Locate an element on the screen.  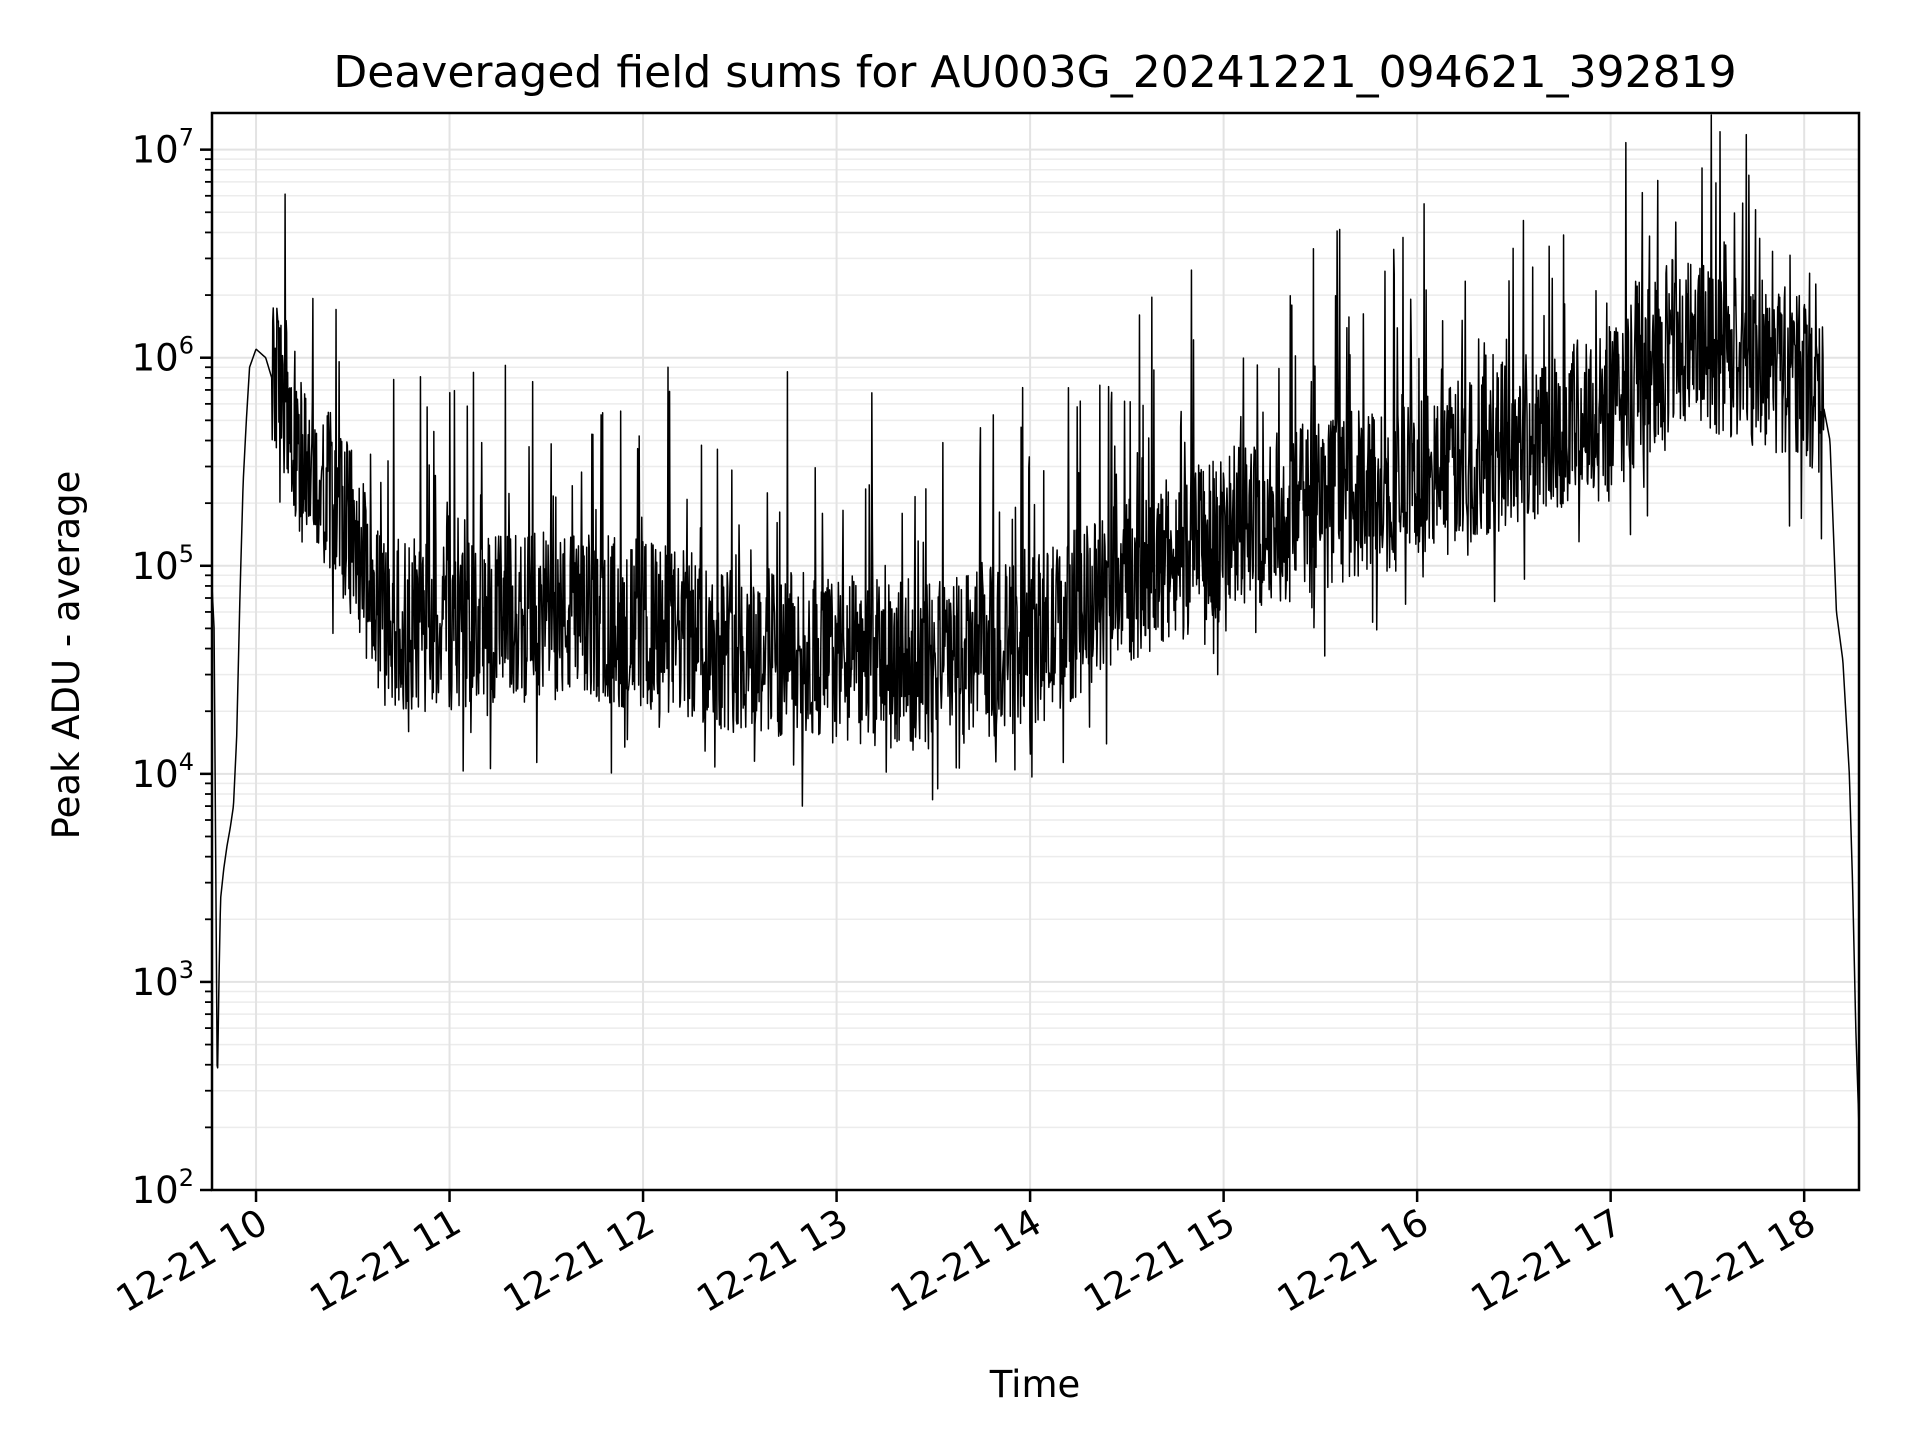
x-tick-label: 12-21 15 is located at coordinates (1160, 1261).